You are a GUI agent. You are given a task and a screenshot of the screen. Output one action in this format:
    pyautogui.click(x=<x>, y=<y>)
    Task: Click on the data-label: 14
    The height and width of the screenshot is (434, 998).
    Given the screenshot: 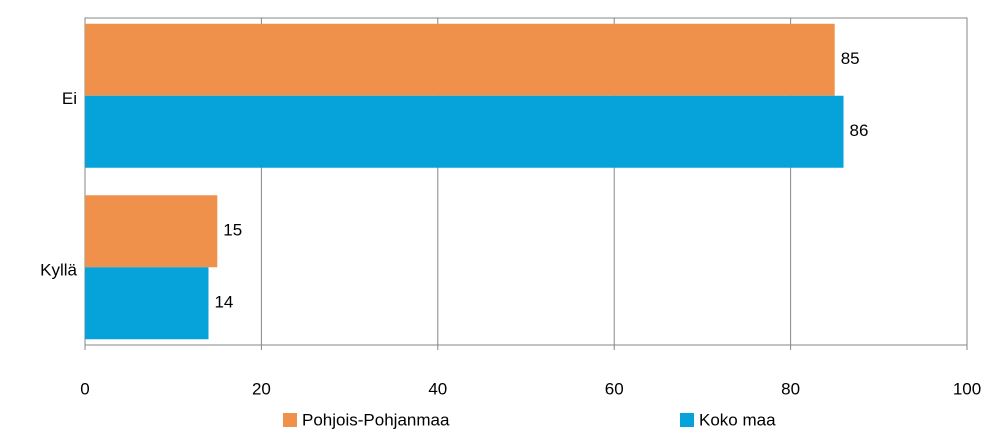 What is the action you would take?
    pyautogui.click(x=223, y=302)
    